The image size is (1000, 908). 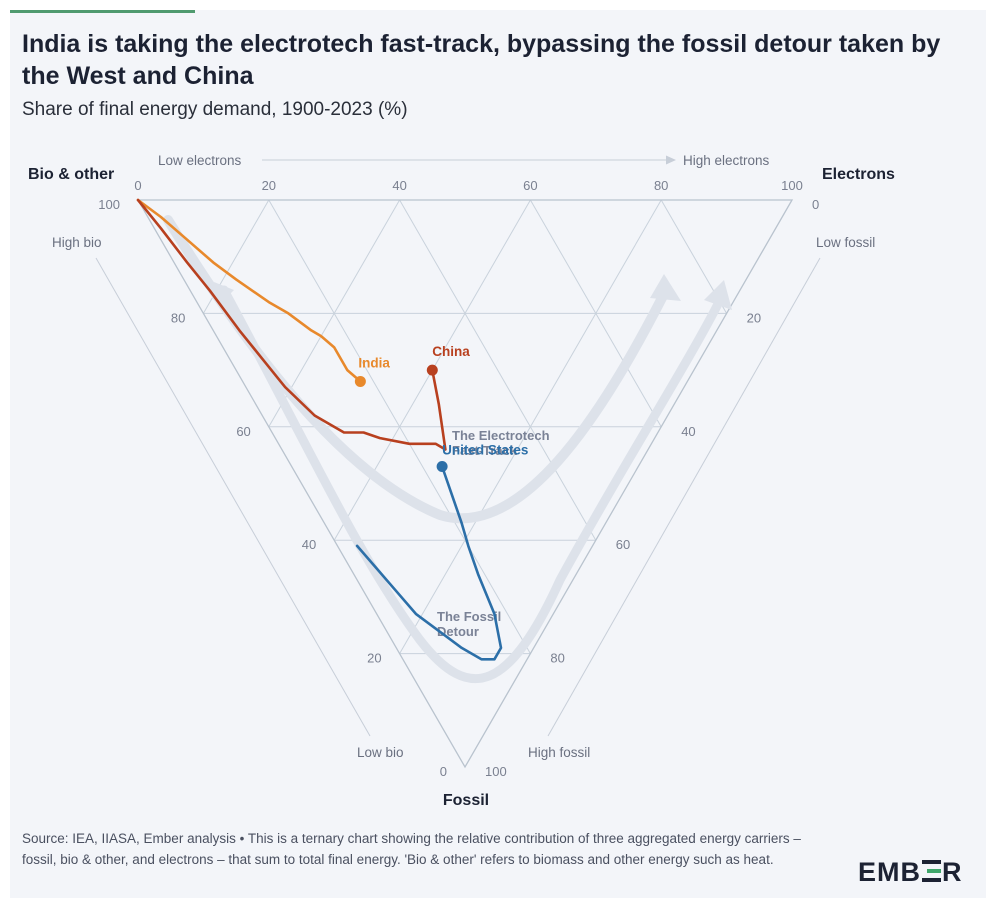 What do you see at coordinates (931, 871) in the screenshot?
I see `logo-e-mark` at bounding box center [931, 871].